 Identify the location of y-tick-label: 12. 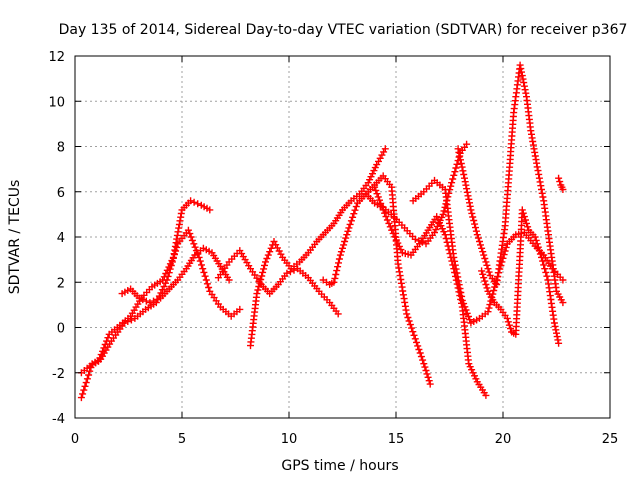
(56, 57).